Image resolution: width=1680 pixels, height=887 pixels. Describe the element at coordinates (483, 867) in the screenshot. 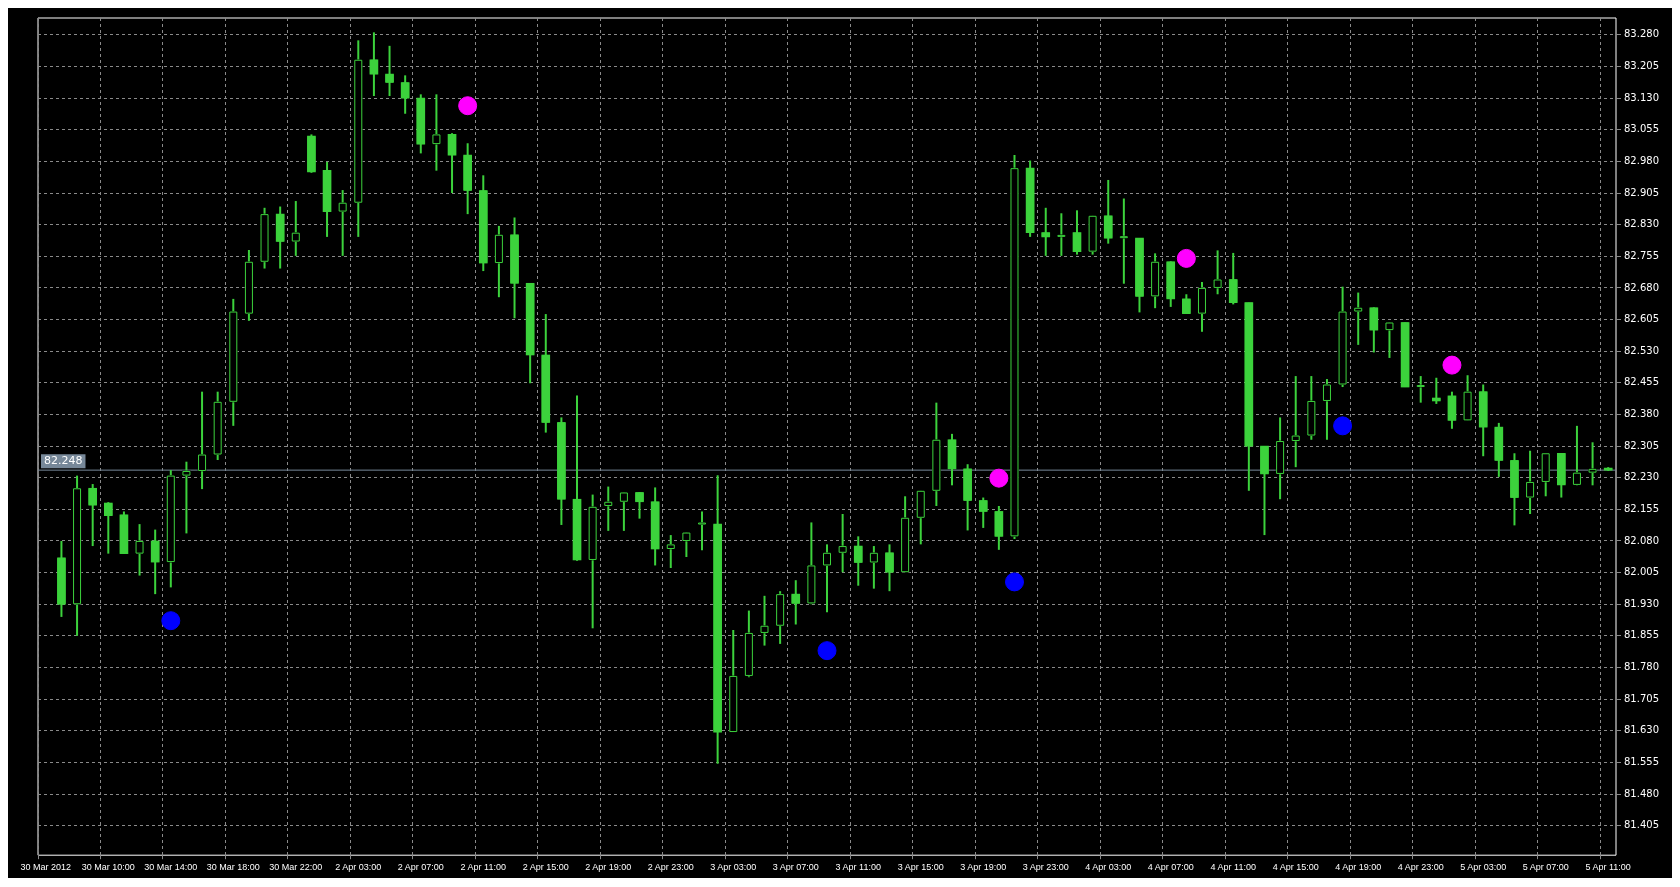

I see `x-tick-label: 2 Apr 11:00` at that location.